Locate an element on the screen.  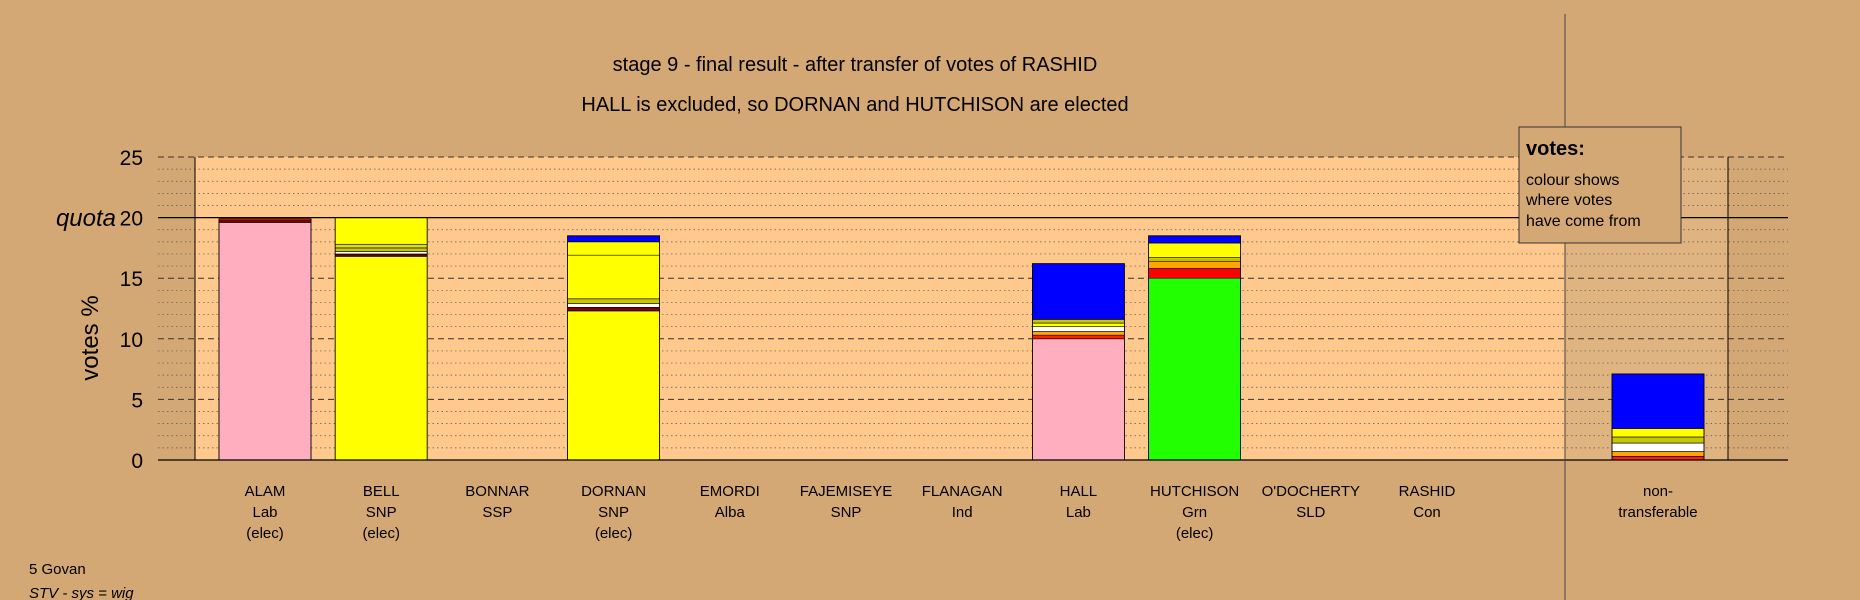
legend-line-3: have come from is located at coordinates (1583, 221).